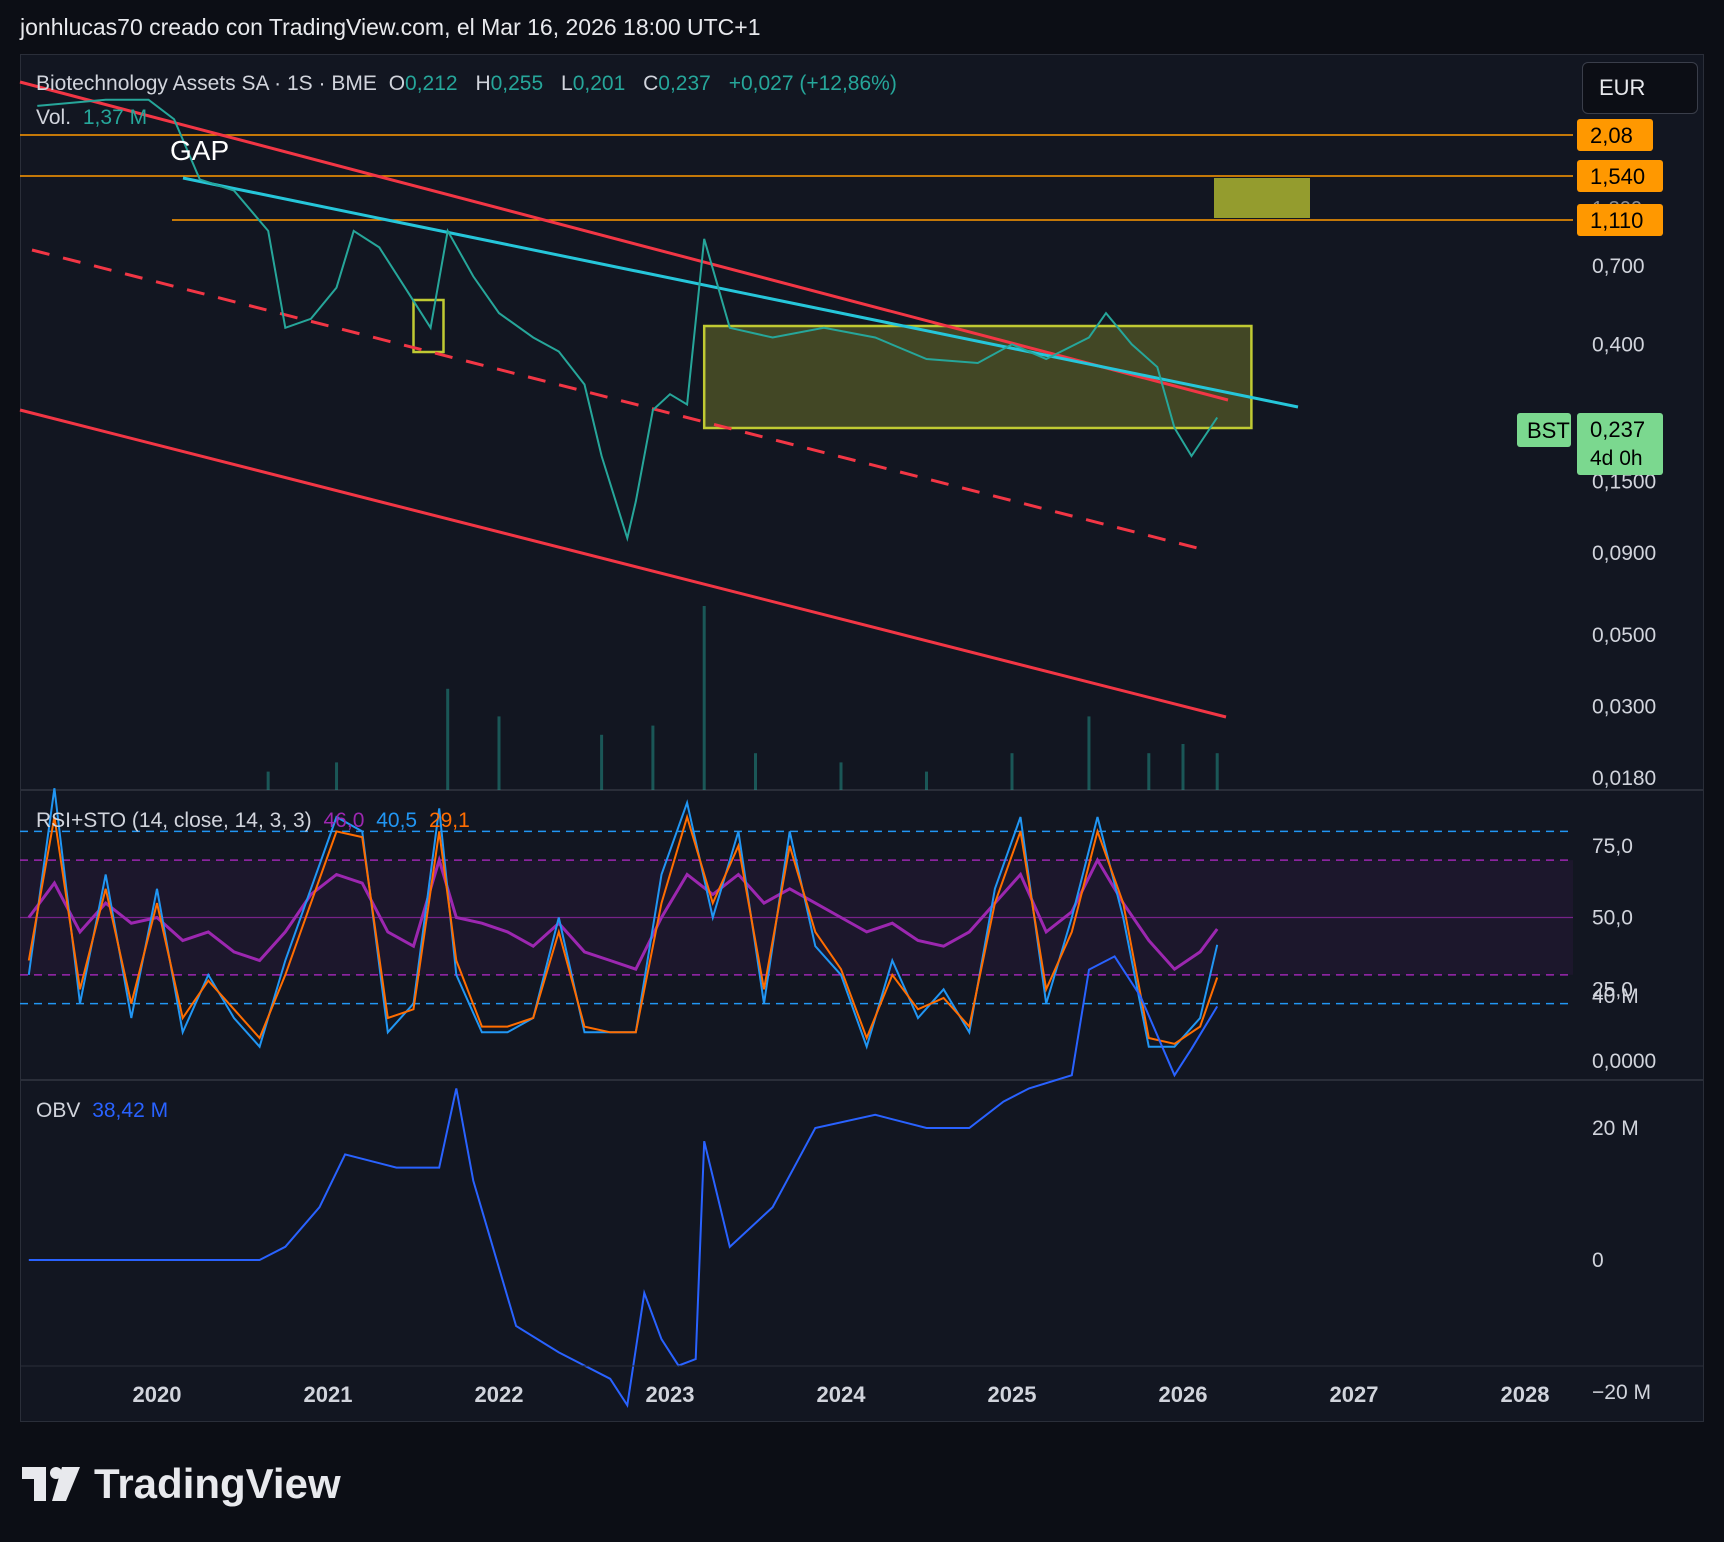 This screenshot has height=1542, width=1724. I want to click on sto-d-line, so click(623, 929).